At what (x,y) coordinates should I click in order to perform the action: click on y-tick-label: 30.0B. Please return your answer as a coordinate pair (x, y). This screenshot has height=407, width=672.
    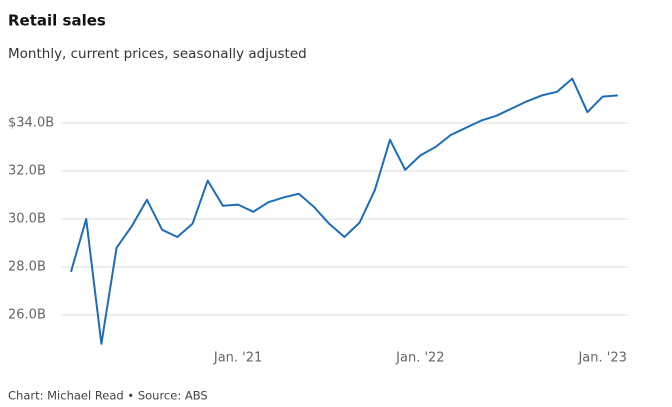
    Looking at the image, I should click on (27, 219).